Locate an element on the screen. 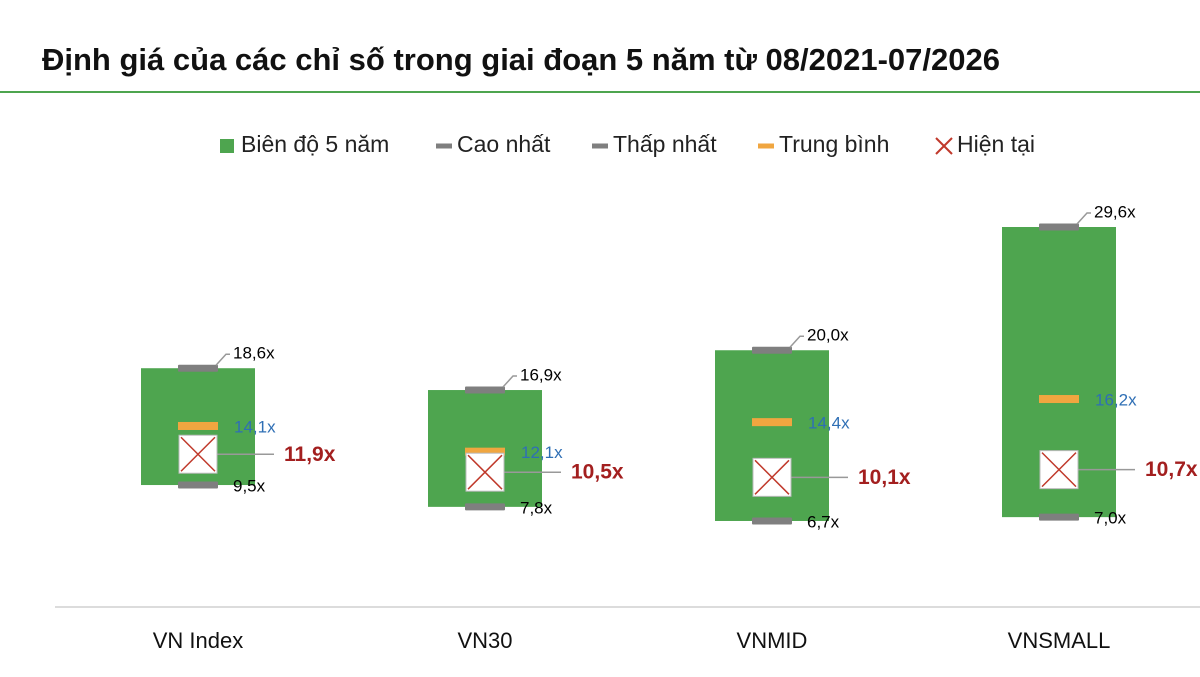 This screenshot has height=677, width=1200. current-label: 11,9x is located at coordinates (310, 454).